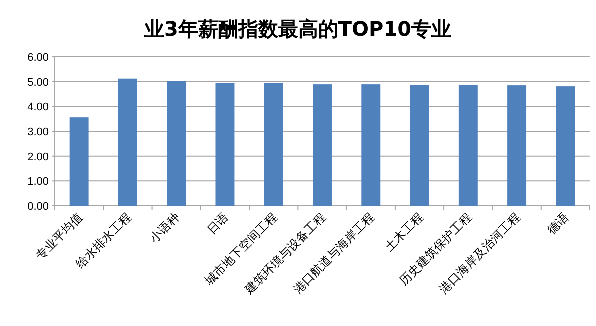 This screenshot has width=596, height=326. Describe the element at coordinates (38, 82) in the screenshot. I see `y-tick-label: 5.00` at that location.